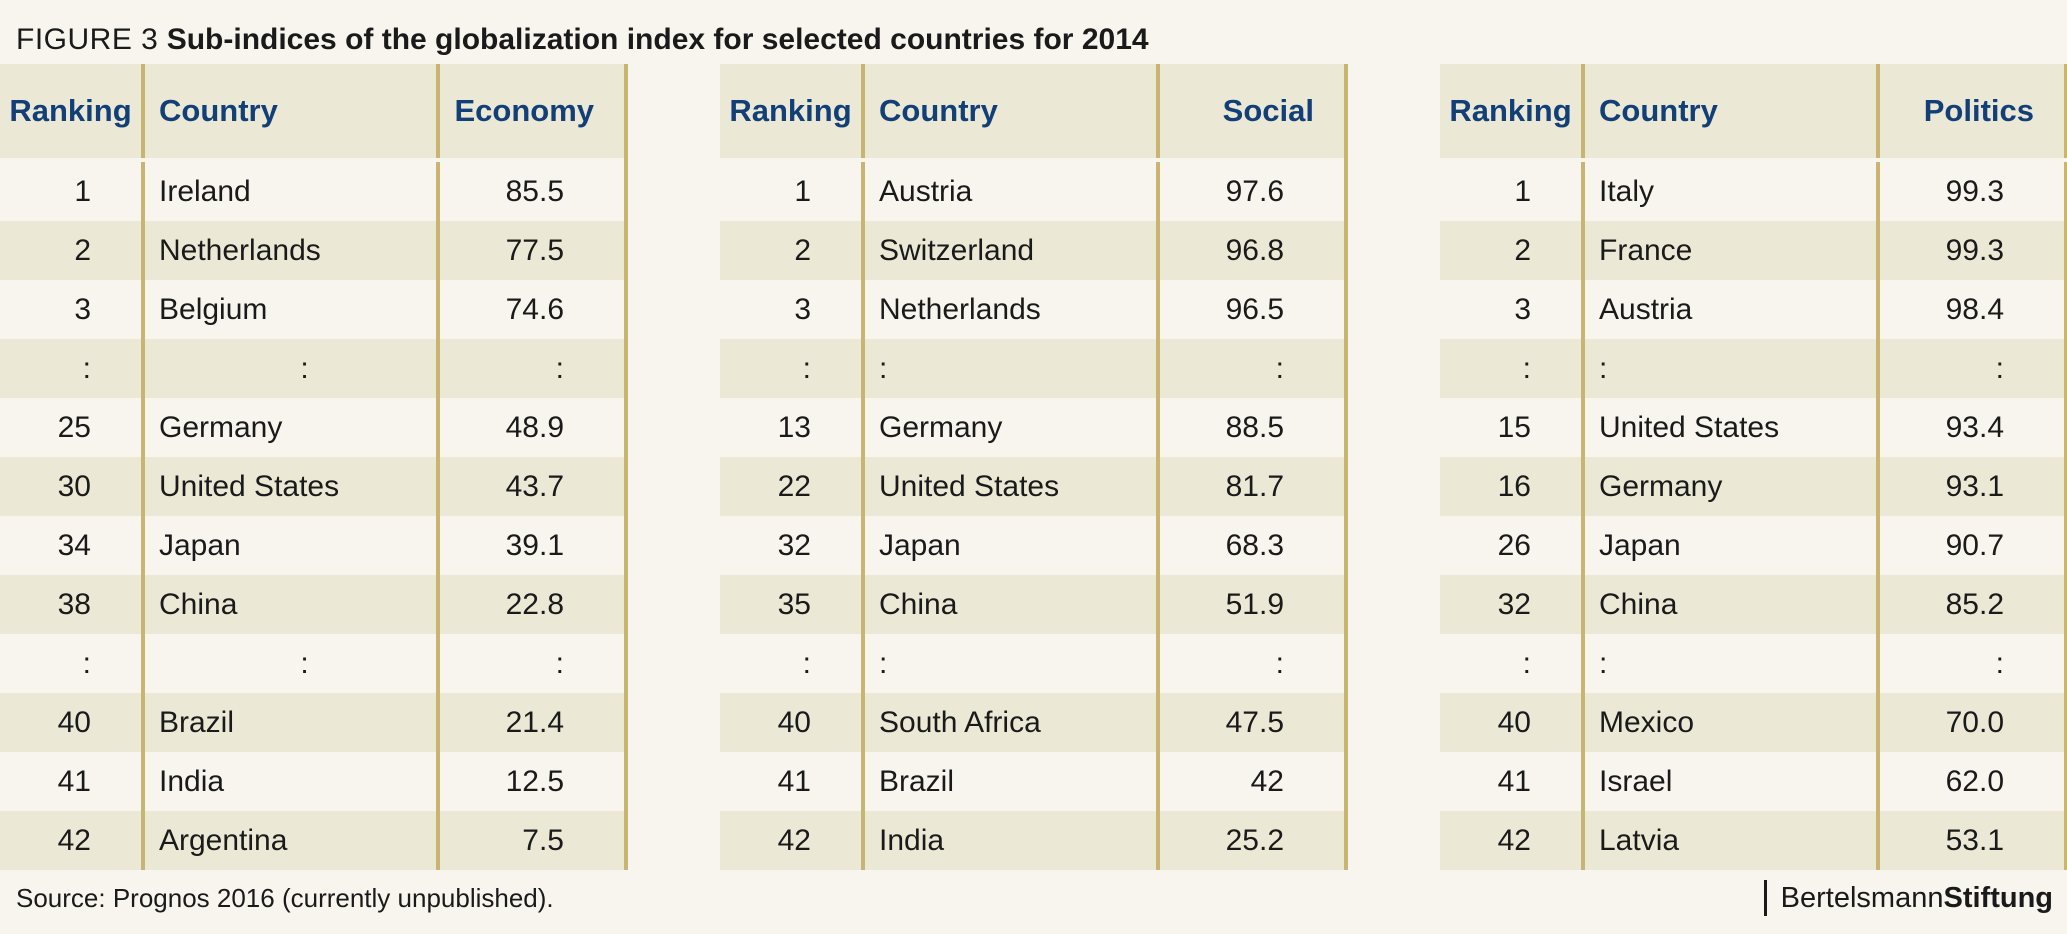 This screenshot has width=2067, height=934. I want to click on table-row: 2 Netherlands 77.5, so click(314, 250).